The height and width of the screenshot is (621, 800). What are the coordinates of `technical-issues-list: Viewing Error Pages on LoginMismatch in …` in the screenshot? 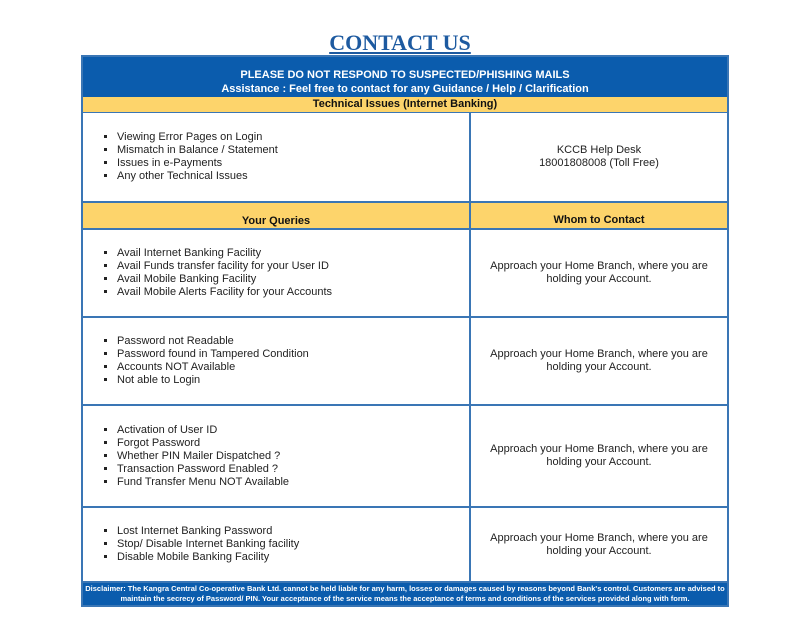 It's located at (180, 157).